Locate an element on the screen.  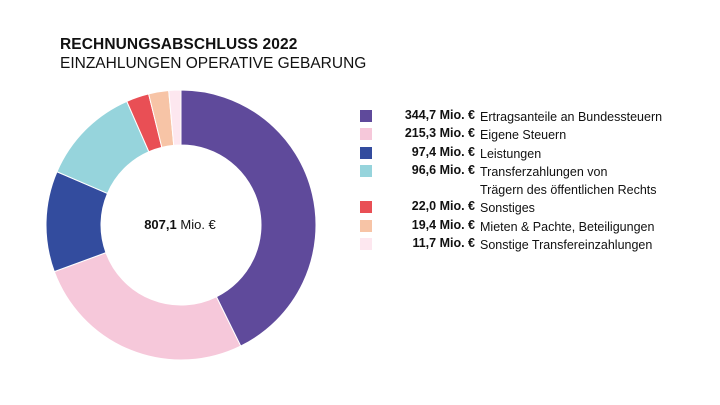
legend-label: Ertragsanteile an Bundessteuern is located at coordinates (571, 117).